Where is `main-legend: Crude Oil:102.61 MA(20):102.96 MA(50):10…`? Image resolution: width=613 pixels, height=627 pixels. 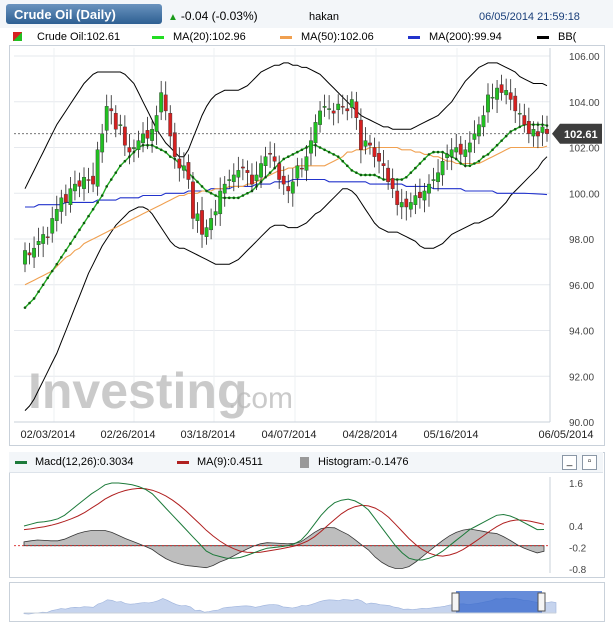 main-legend: Crude Oil:102.61 MA(20):102.96 MA(50):10… is located at coordinates (306, 37).